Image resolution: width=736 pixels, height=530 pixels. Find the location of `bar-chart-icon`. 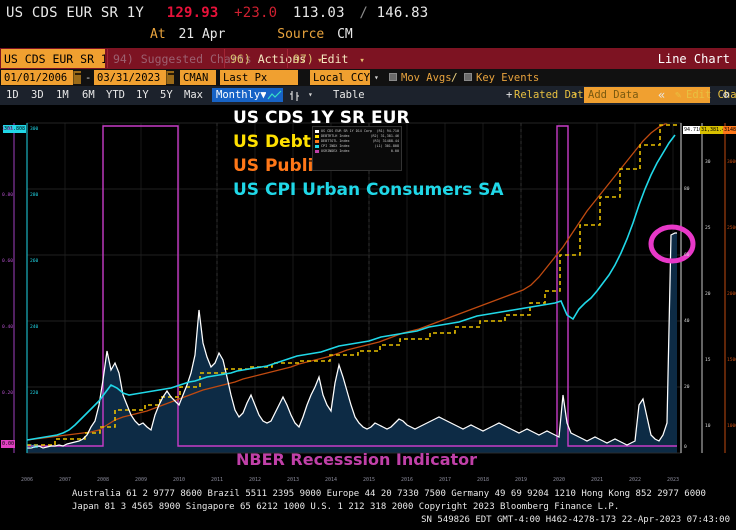

bar-chart-icon is located at coordinates (294, 95).